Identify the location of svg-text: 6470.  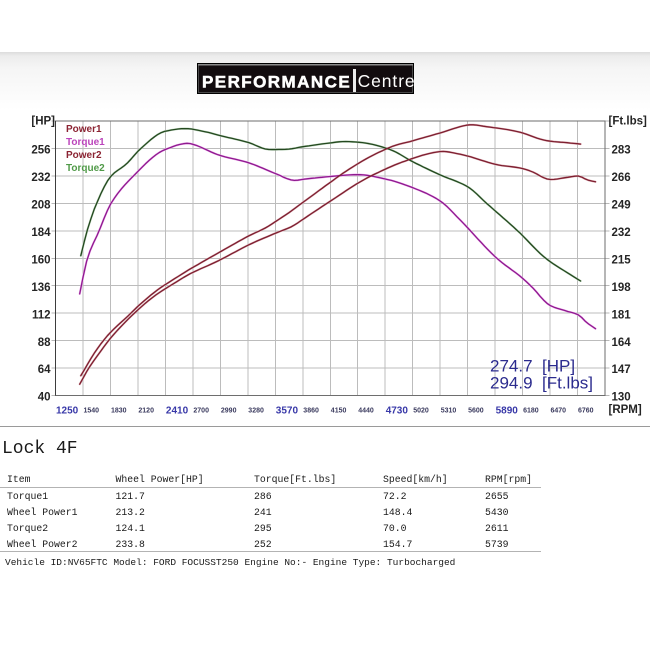
(559, 411).